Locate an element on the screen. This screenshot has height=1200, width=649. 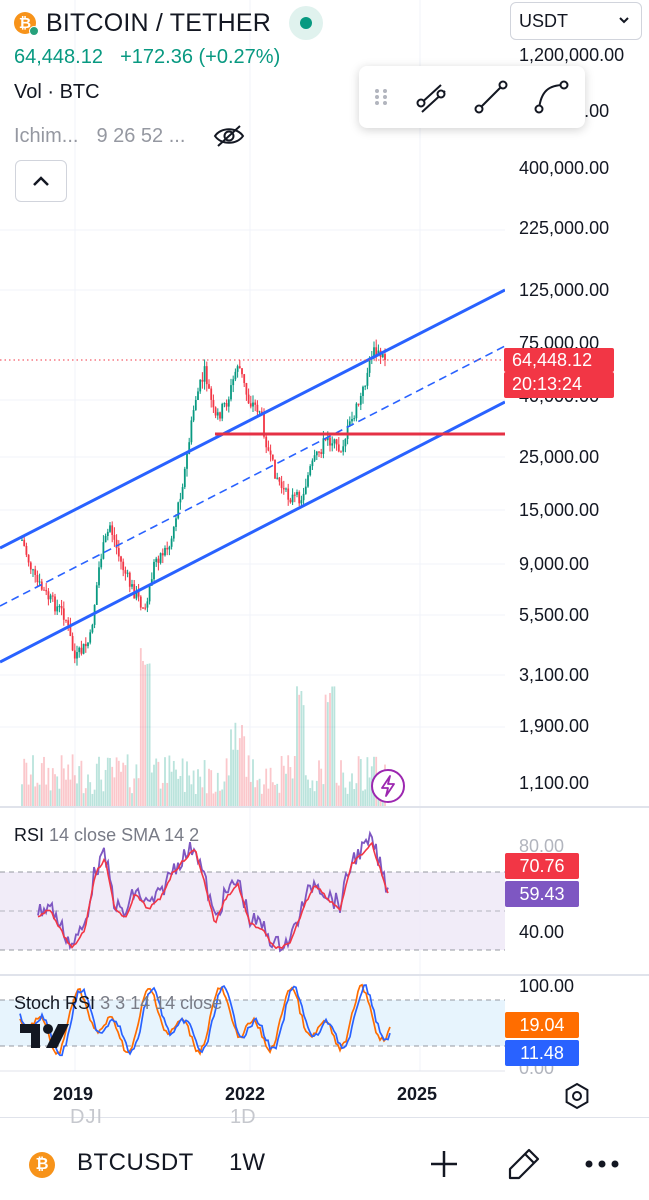
bottom-toolbar is located at coordinates (324, 1158).